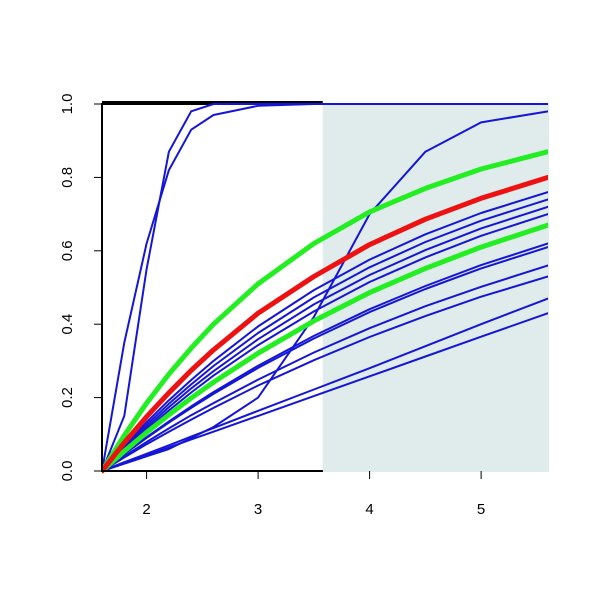 The image size is (600, 605). Describe the element at coordinates (369, 509) in the screenshot. I see `x-tick-label: 4` at that location.